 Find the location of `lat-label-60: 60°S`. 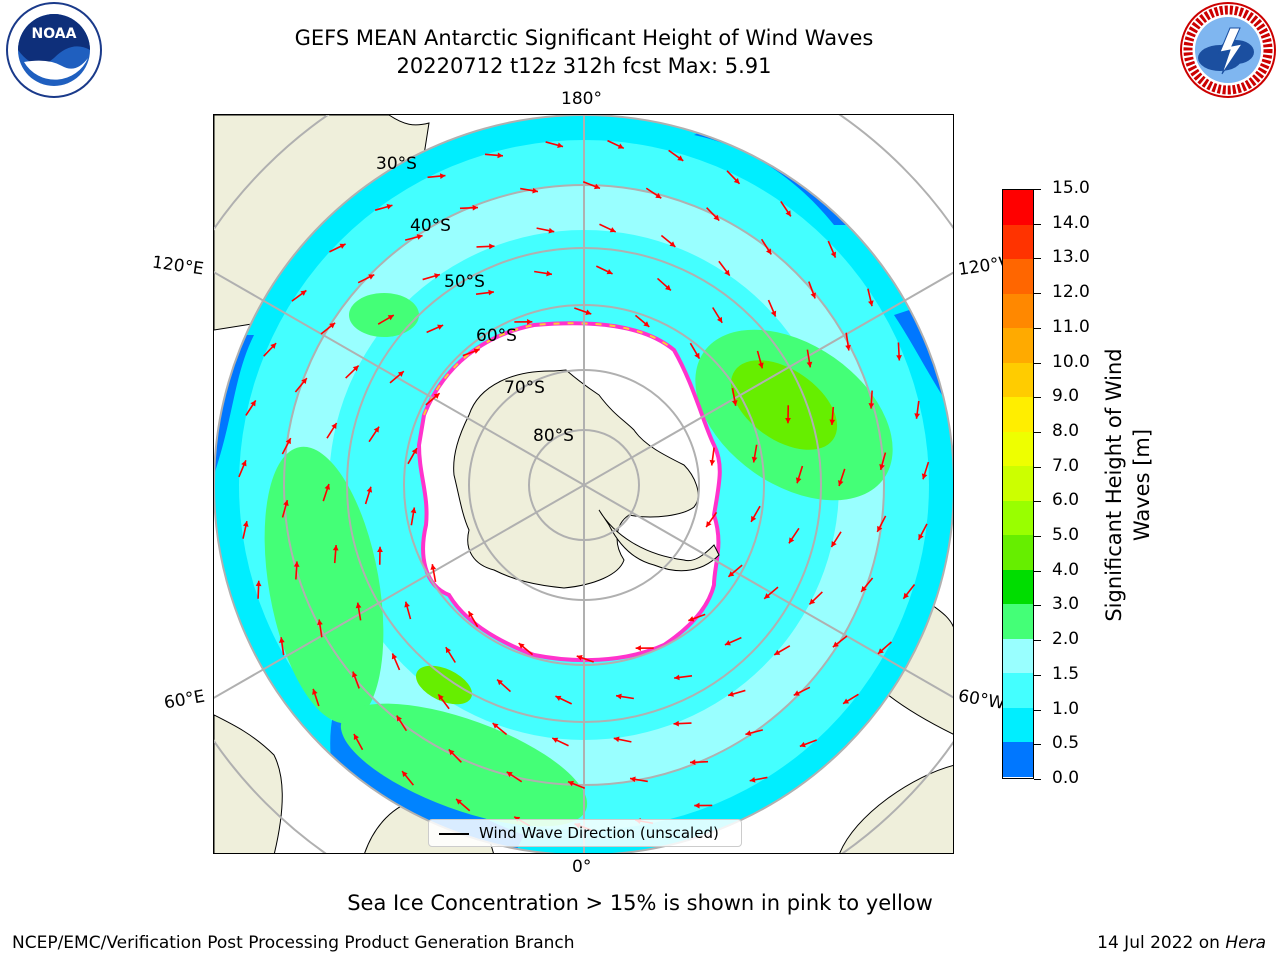

lat-label-60: 60°S is located at coordinates (496, 336).